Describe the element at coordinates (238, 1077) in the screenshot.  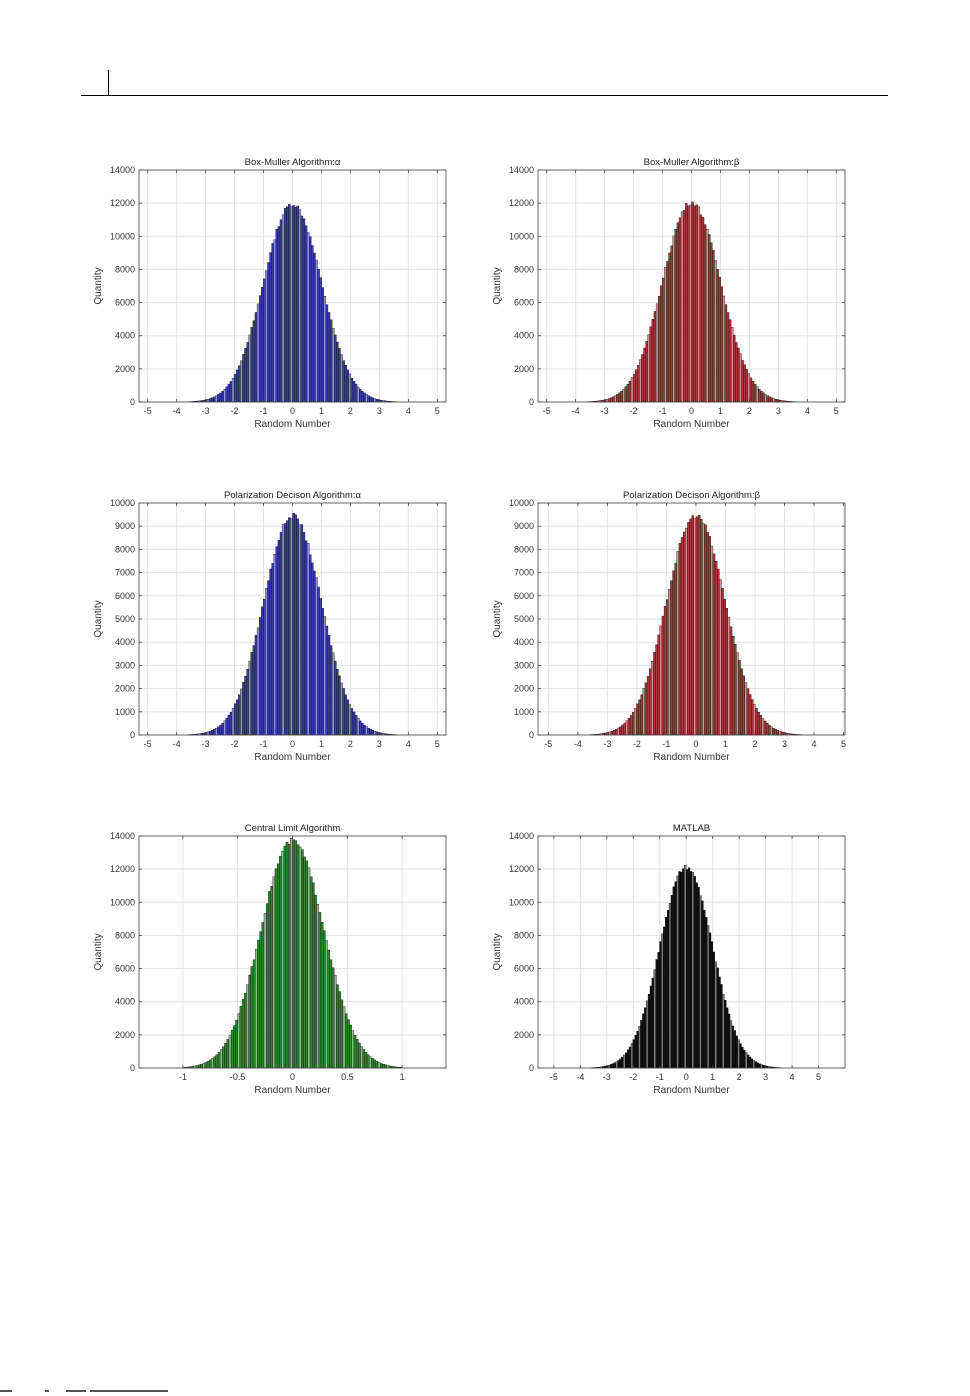
I see `x-tick-label: -0.5` at that location.